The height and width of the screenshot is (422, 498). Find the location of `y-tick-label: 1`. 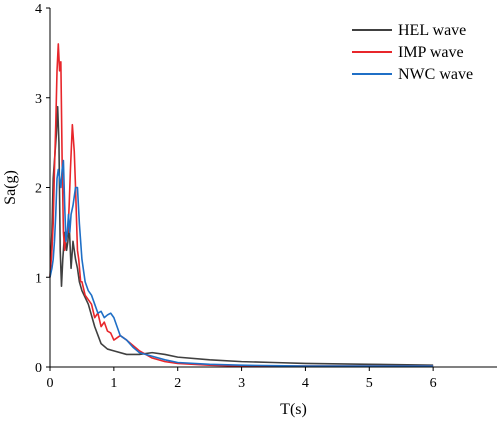

y-tick-label: 1 is located at coordinates (38, 278).